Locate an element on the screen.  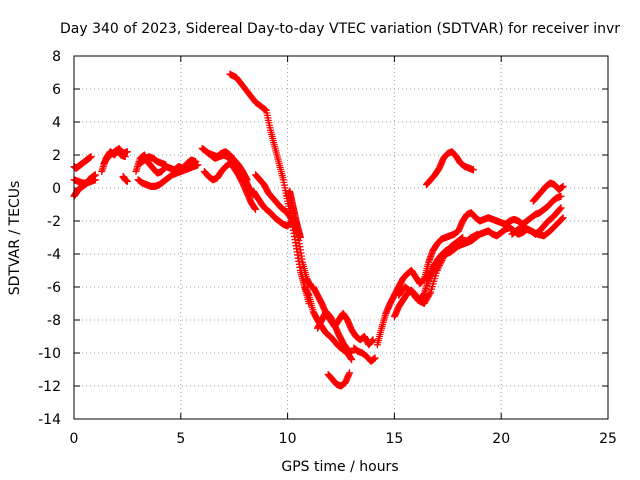
y-tick-label: 2 is located at coordinates (56, 156).